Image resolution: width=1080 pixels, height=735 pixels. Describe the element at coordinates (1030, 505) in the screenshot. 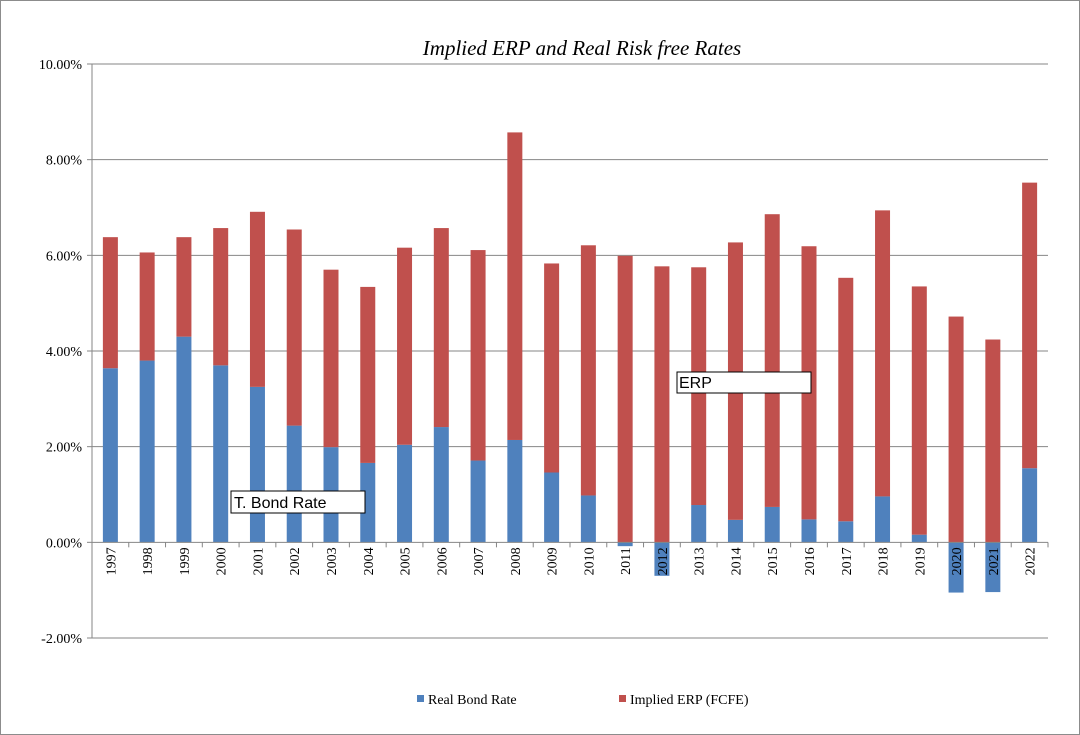

I see `bar-real-bond-rate-2022` at that location.